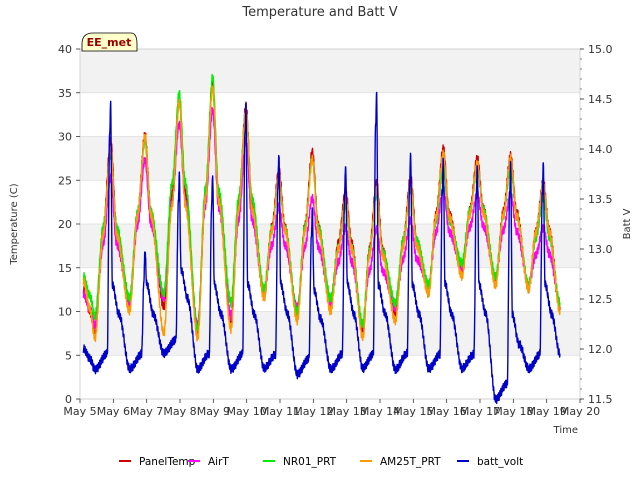 This screenshot has width=640, height=480. I want to click on x-tick-label: May 12, so click(313, 411).